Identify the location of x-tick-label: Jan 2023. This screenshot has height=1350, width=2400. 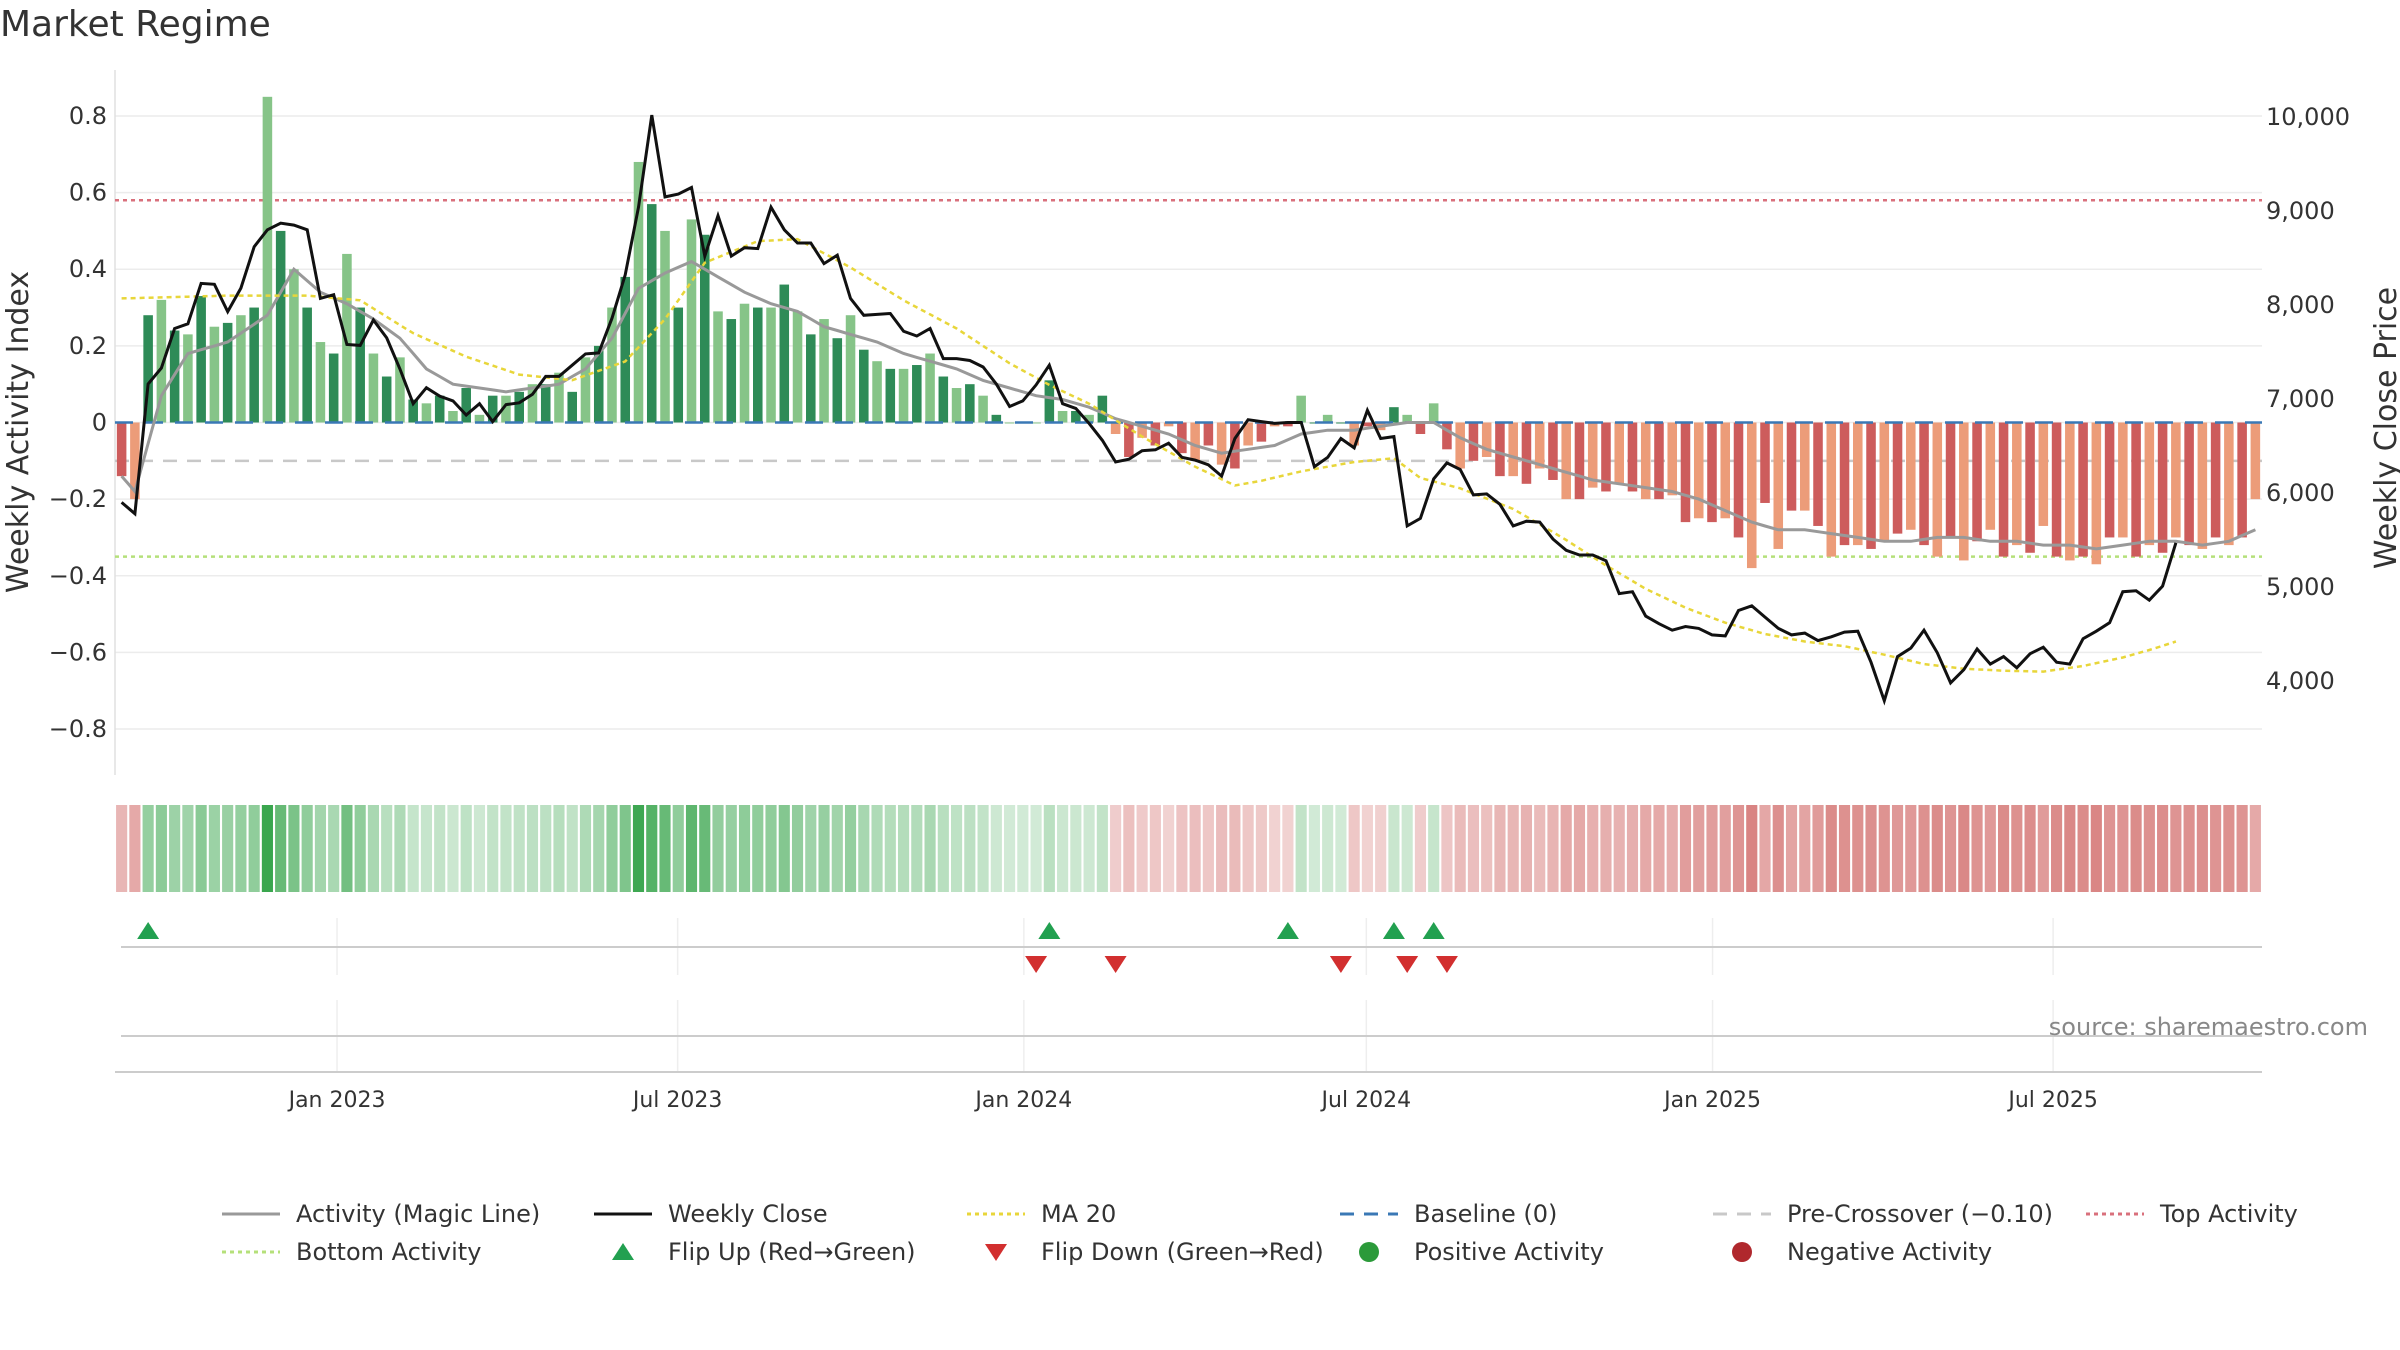
(336, 1100).